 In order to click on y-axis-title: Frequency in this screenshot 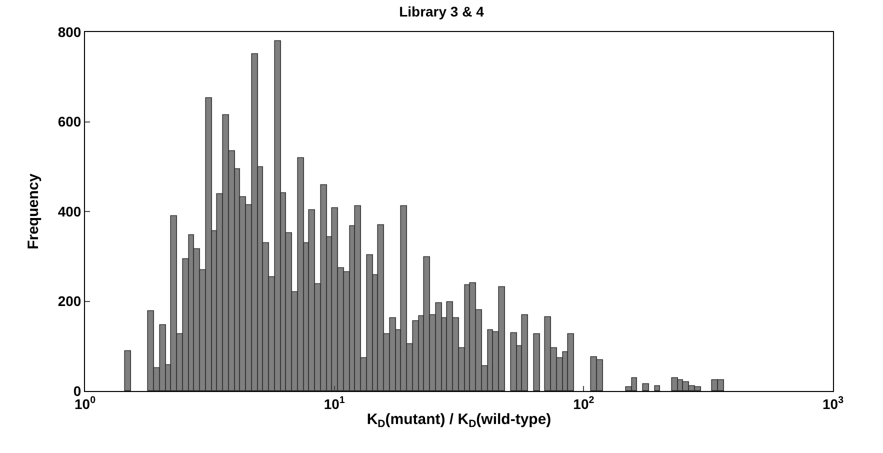, I will do `click(33, 211)`.